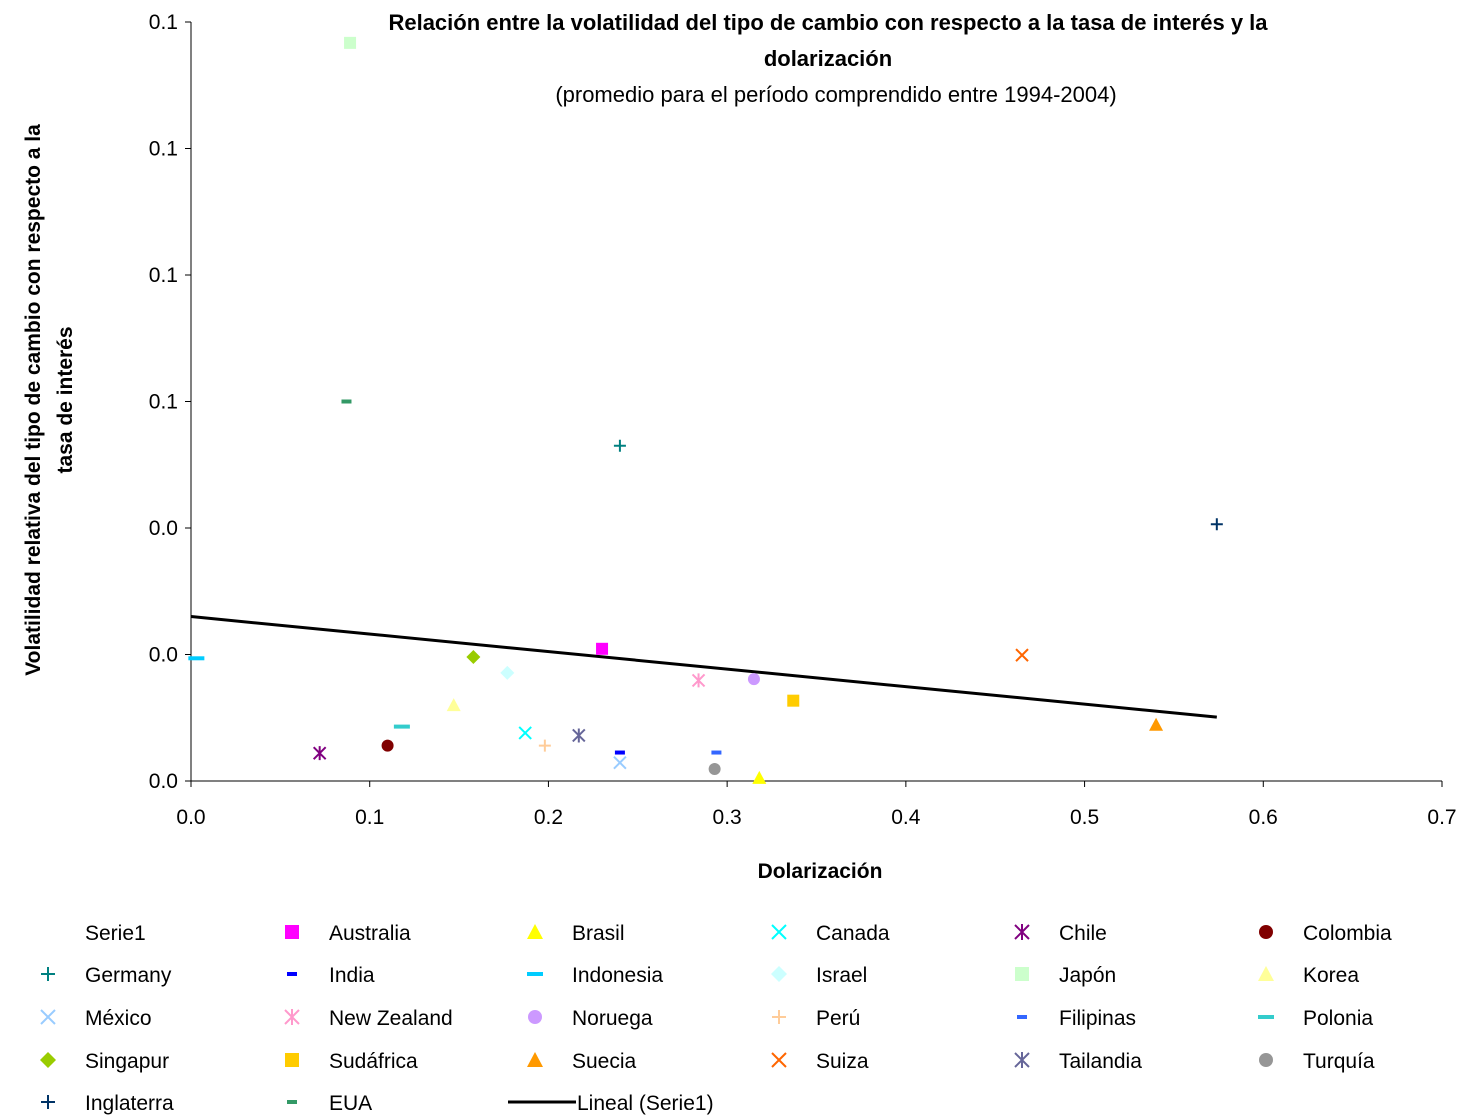 The width and height of the screenshot is (1472, 1116). I want to click on x-tick-label-6: 0.6, so click(1263, 817).